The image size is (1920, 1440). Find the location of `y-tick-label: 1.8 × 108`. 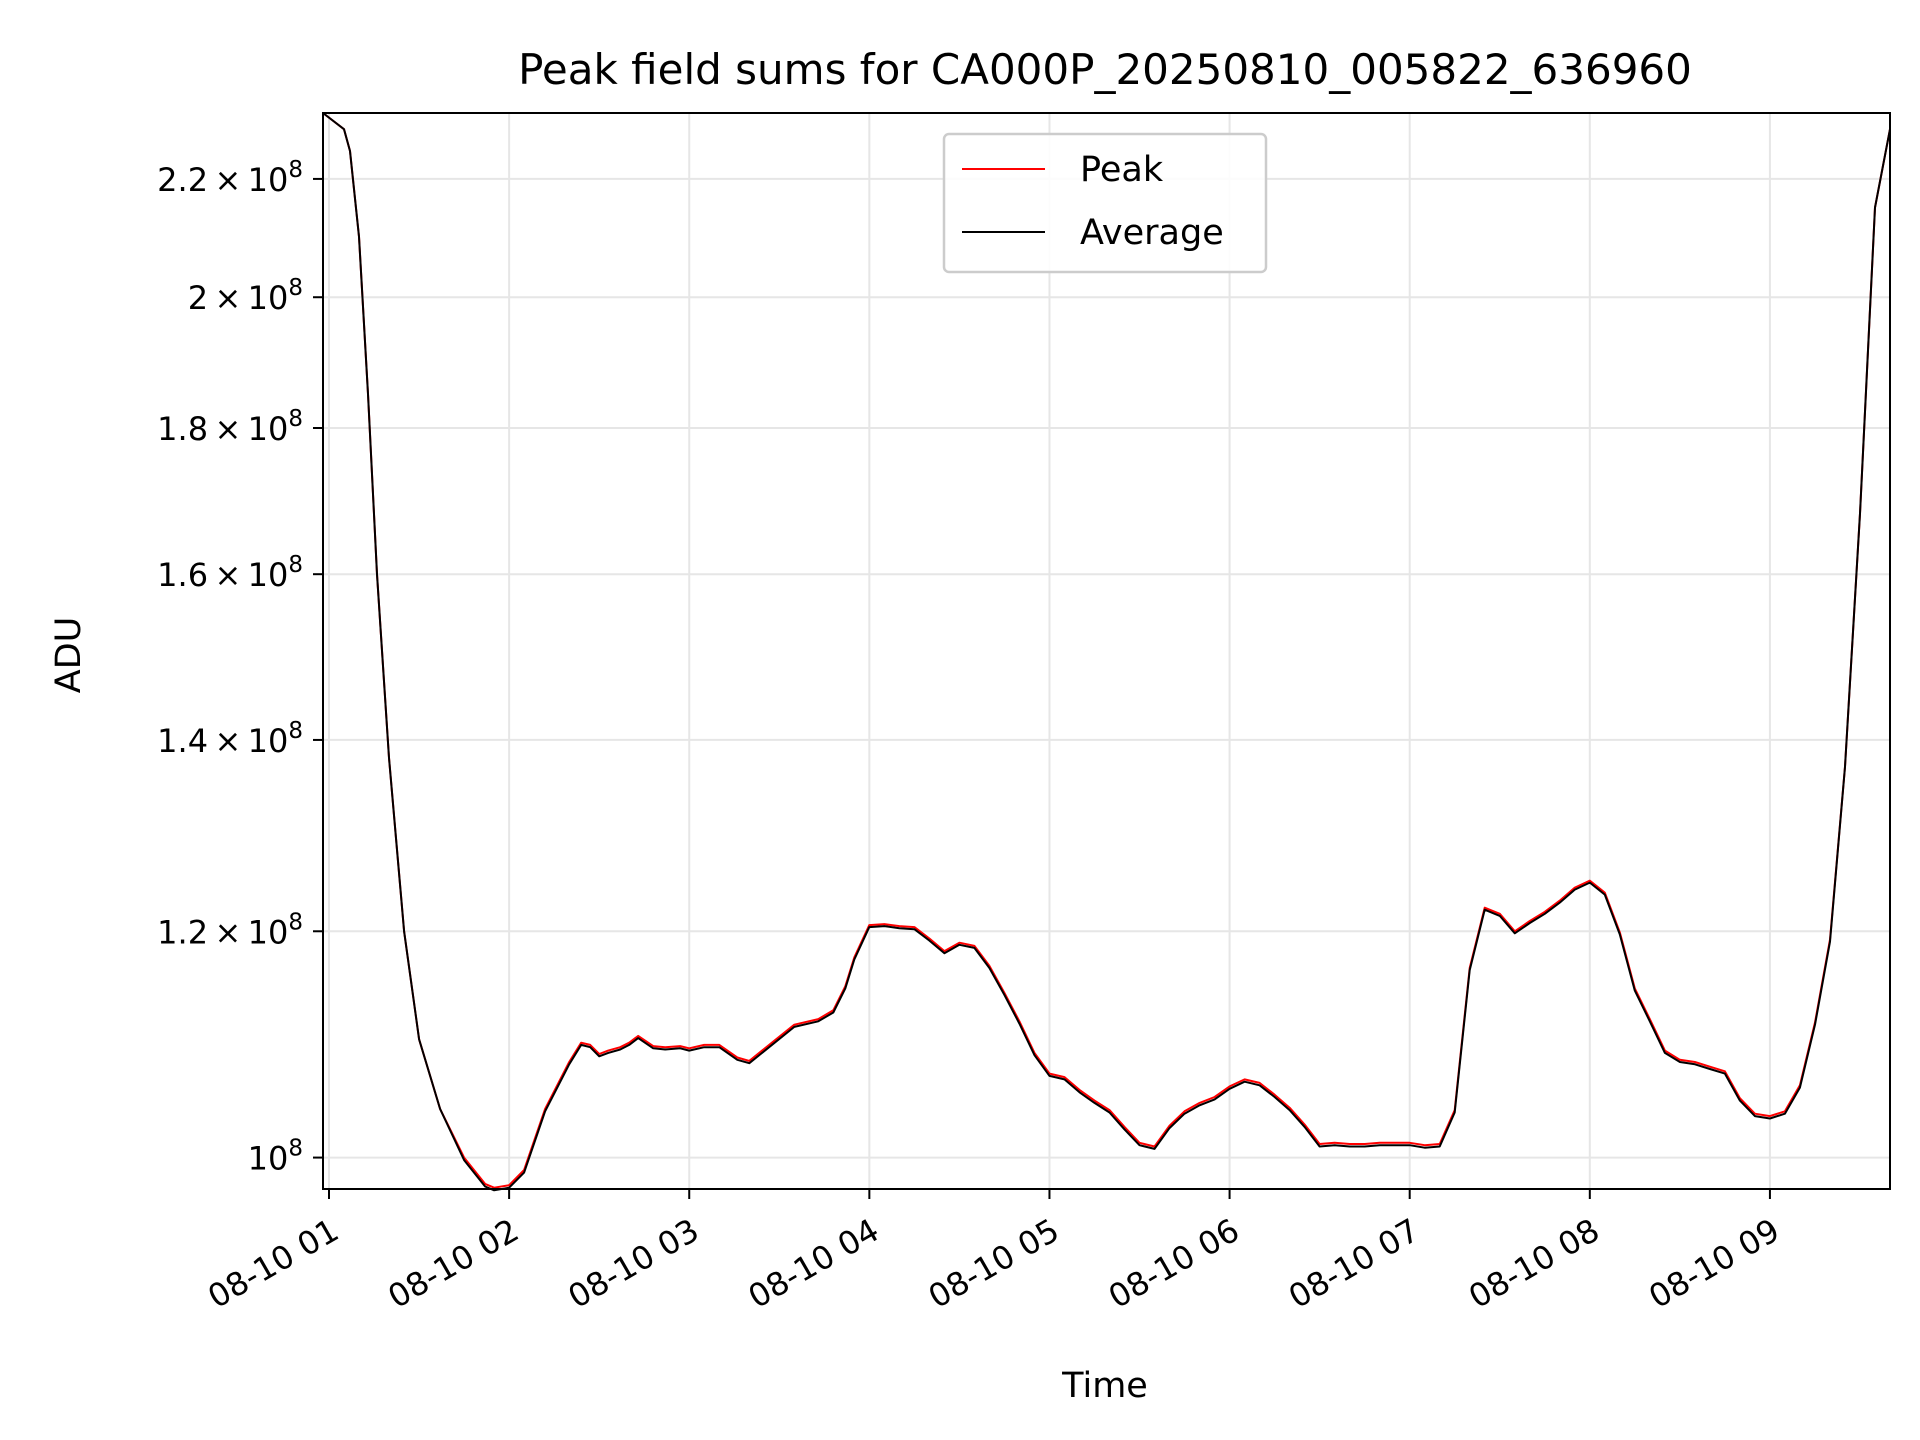

y-tick-label: 1.8 × 108 is located at coordinates (230, 427).